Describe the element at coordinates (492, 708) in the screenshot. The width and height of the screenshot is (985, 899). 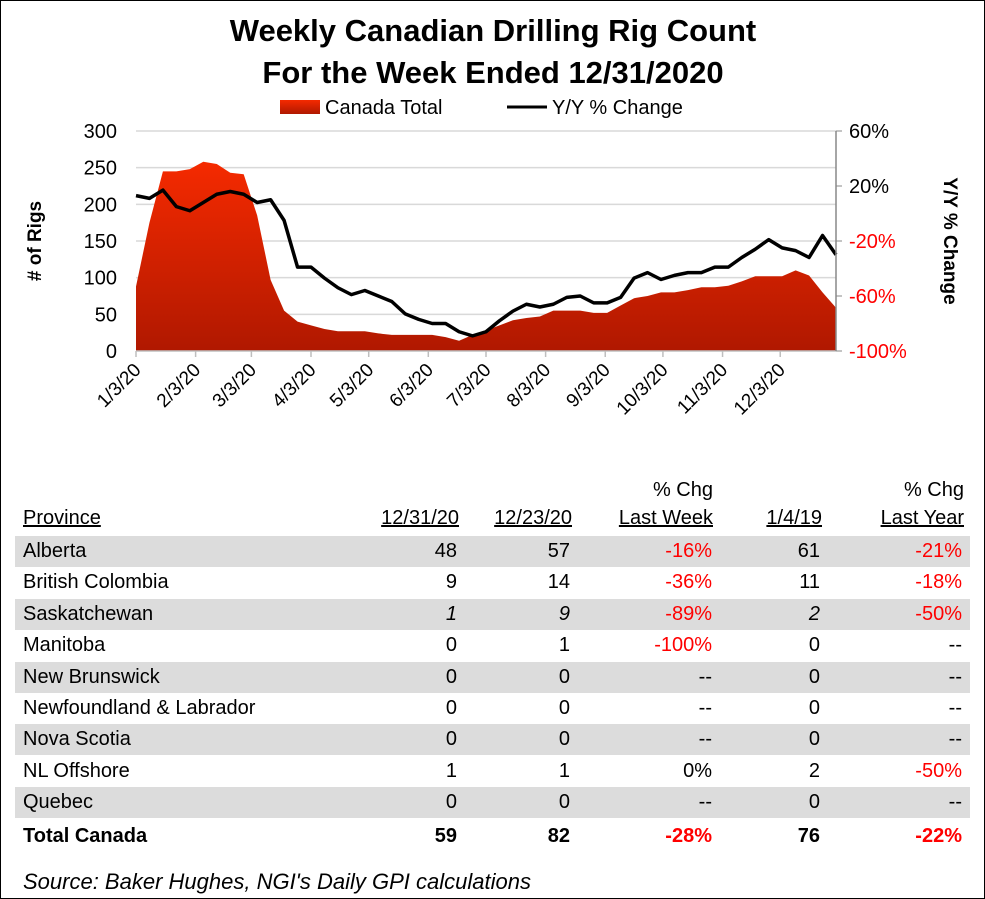
I see `table-row: Newfoundland & Labrador 0 0 -- 0 --` at that location.